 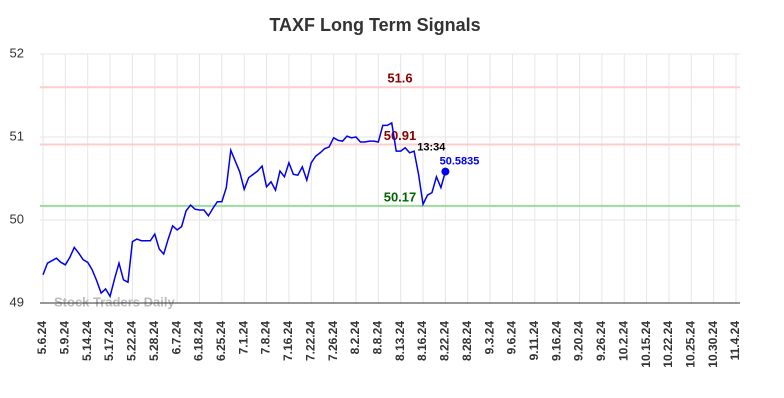 What do you see at coordinates (579, 341) in the screenshot?
I see `x-tick-label: 9.20.24` at bounding box center [579, 341].